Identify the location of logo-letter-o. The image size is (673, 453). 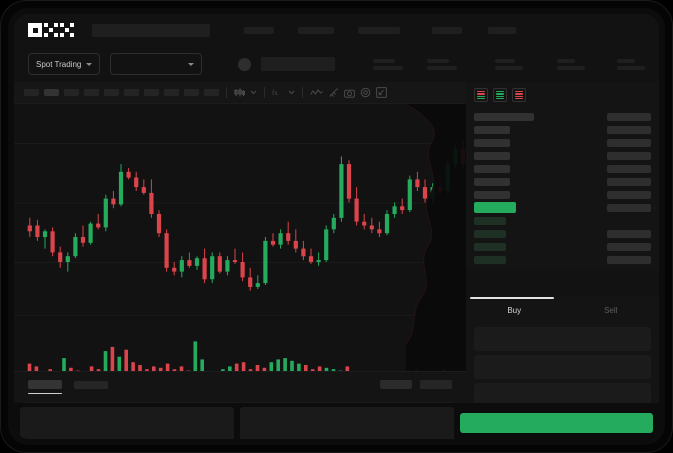
(35, 30).